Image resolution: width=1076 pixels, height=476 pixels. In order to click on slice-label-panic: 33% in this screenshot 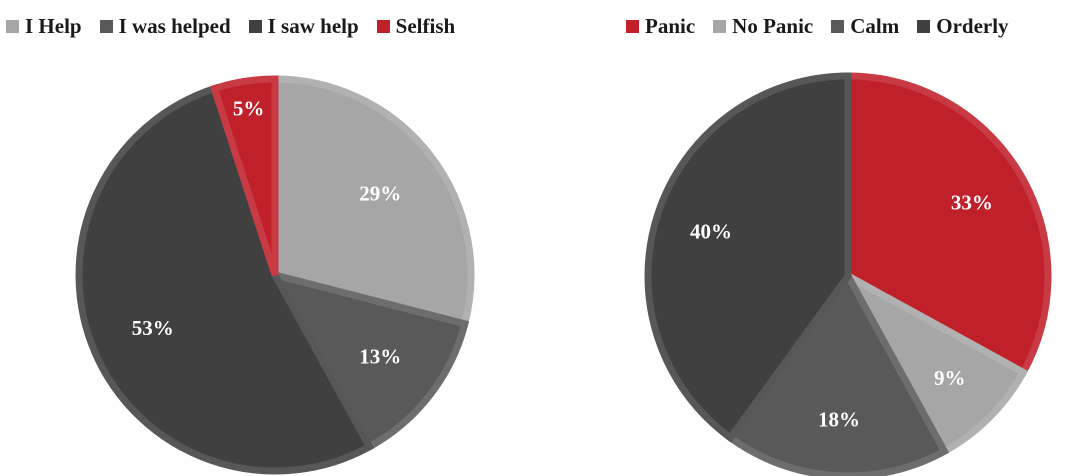, I will do `click(972, 203)`.